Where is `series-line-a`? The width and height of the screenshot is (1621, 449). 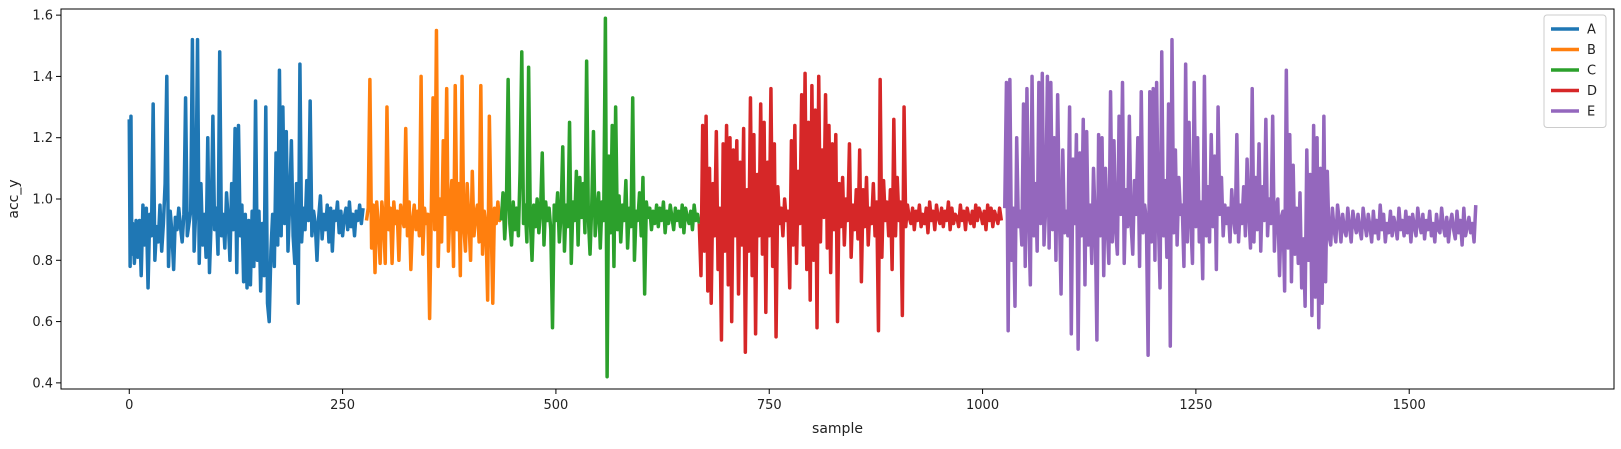
series-line-a is located at coordinates (246, 180).